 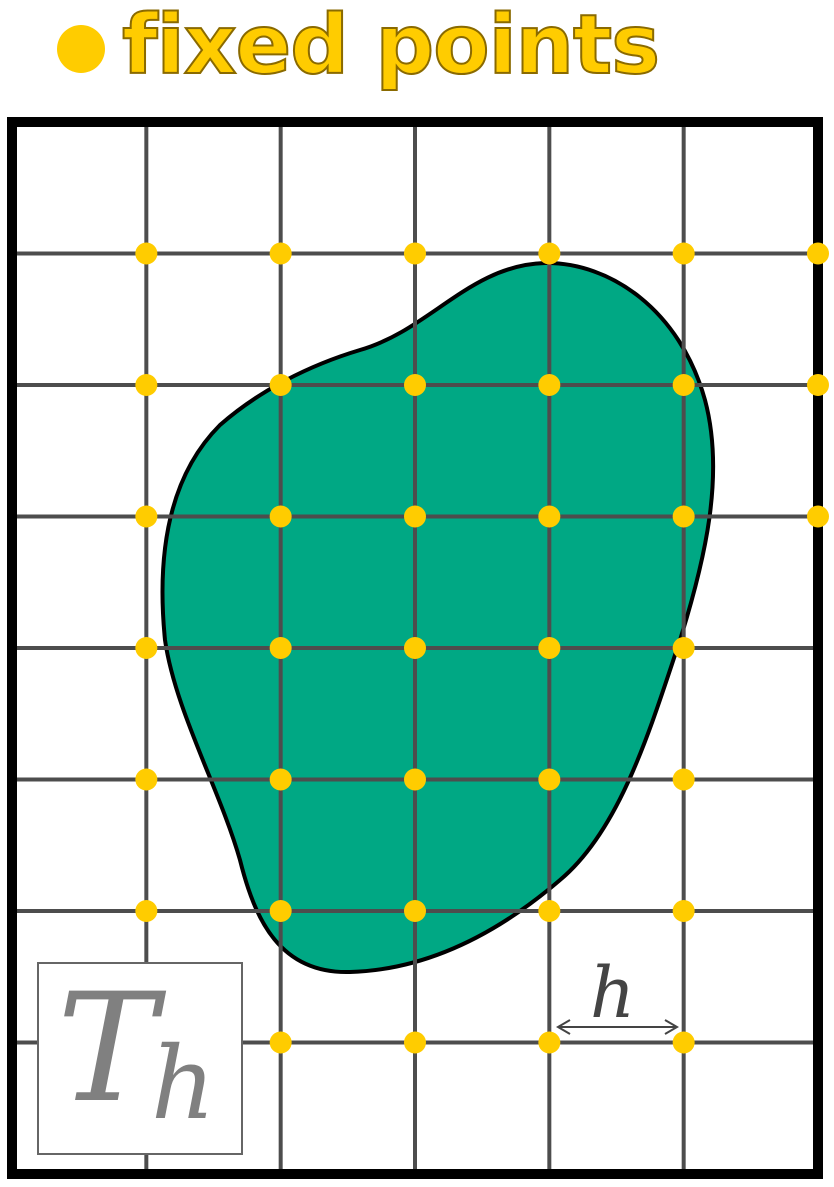 I want to click on spacing-arrowhead-left, so click(x=563, y=1027).